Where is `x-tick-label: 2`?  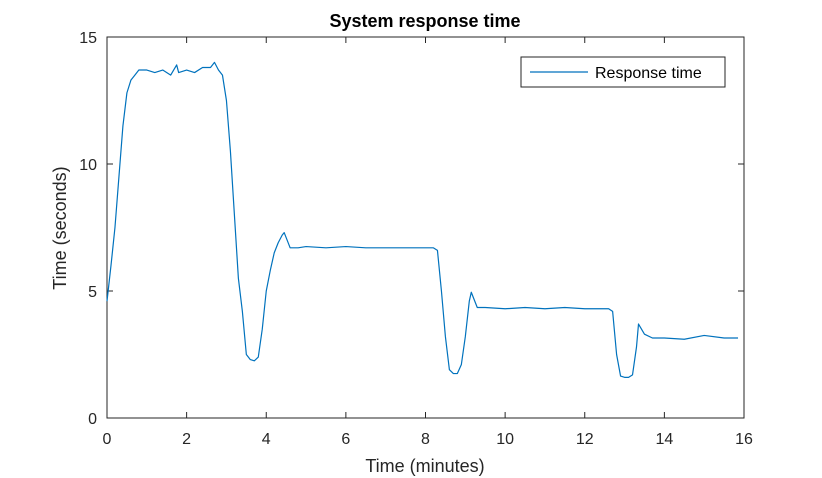
x-tick-label: 2 is located at coordinates (186, 439).